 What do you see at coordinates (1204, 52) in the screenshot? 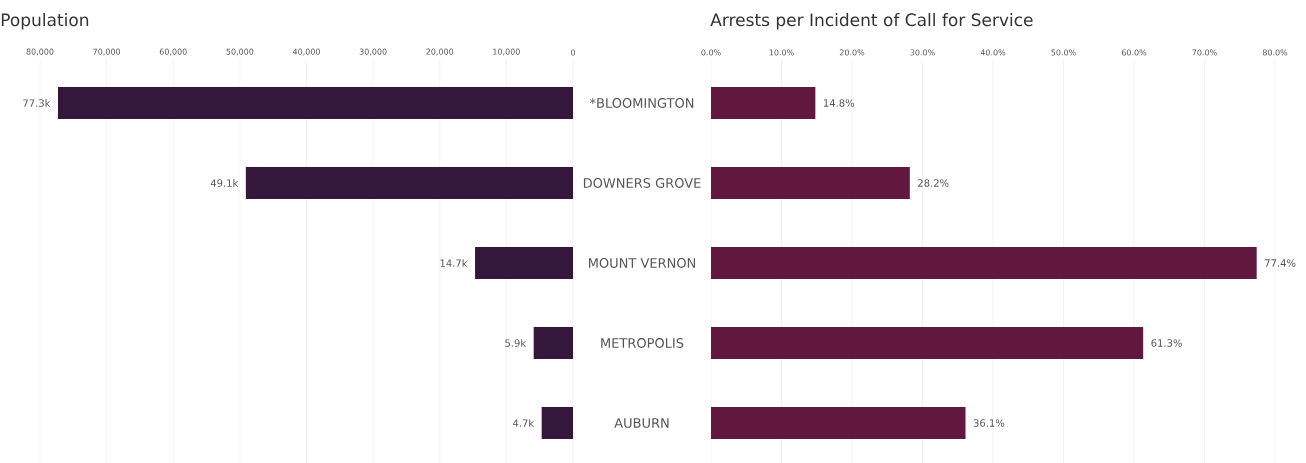
I see `x-tick-label: 70.0%` at bounding box center [1204, 52].